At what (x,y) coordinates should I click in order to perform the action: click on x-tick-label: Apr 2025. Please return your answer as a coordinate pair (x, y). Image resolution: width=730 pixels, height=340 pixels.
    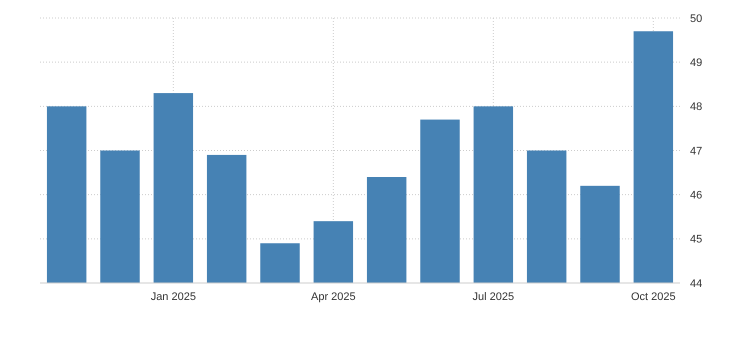
    Looking at the image, I should click on (333, 297).